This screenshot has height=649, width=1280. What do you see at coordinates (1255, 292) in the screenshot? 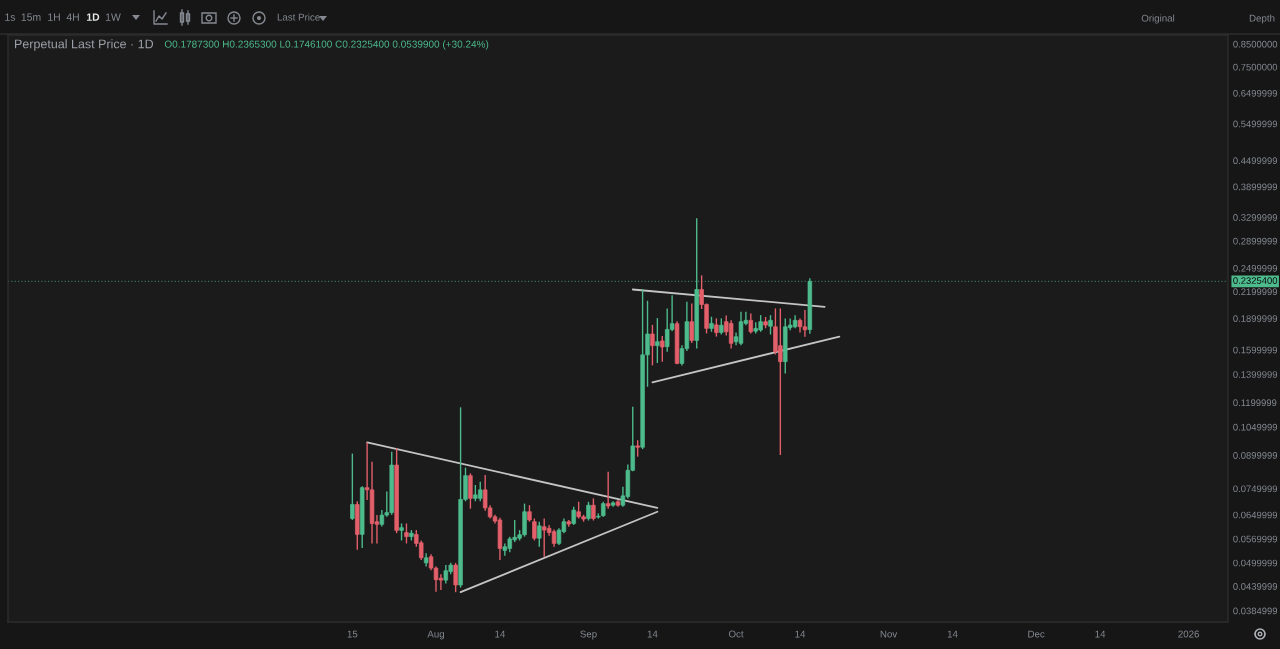
I see `y-tick-label: 0.2199999` at bounding box center [1255, 292].